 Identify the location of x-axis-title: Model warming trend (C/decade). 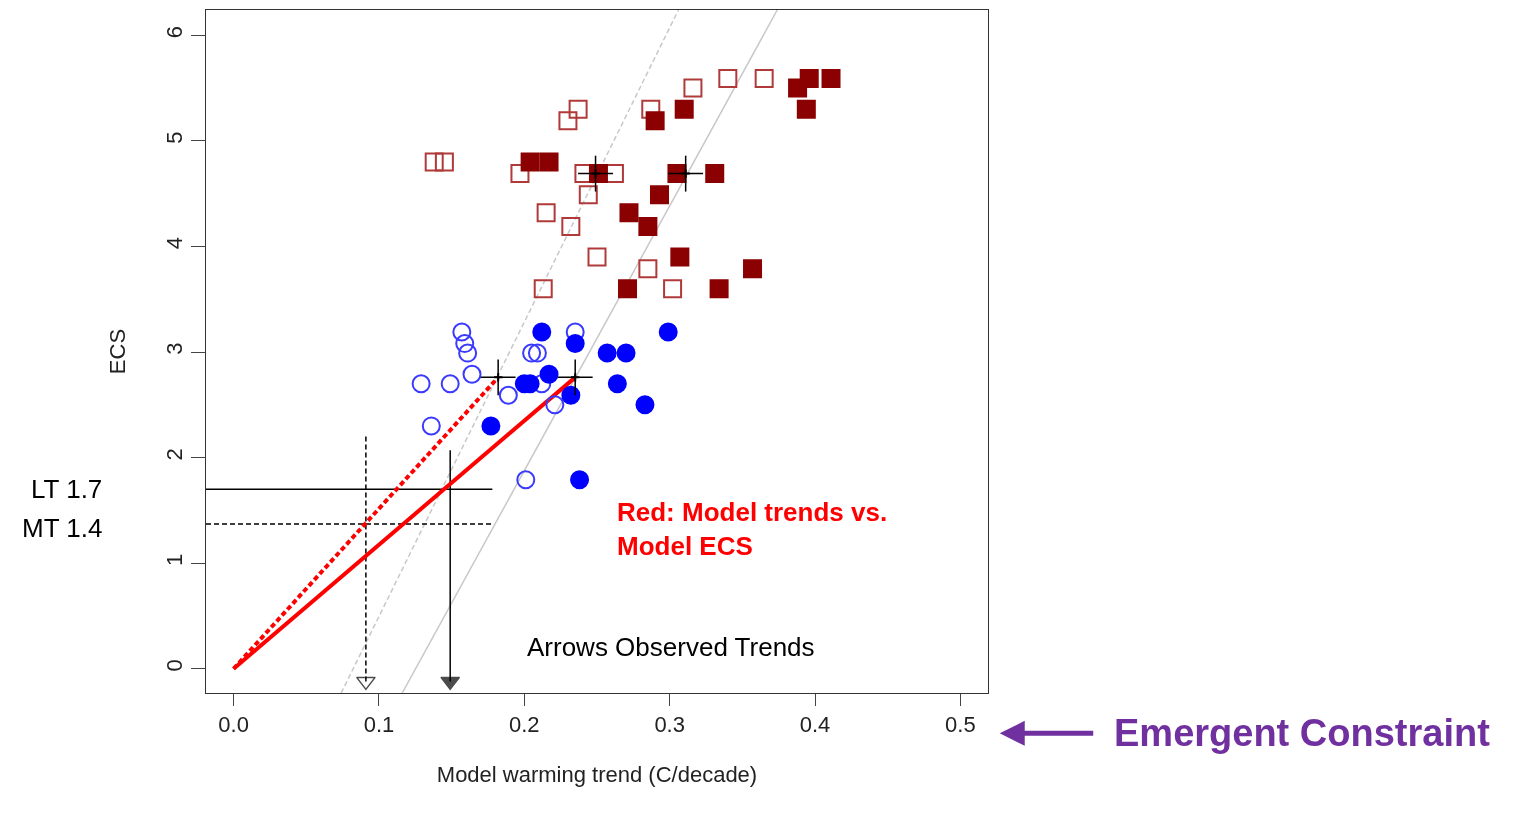
(597, 775).